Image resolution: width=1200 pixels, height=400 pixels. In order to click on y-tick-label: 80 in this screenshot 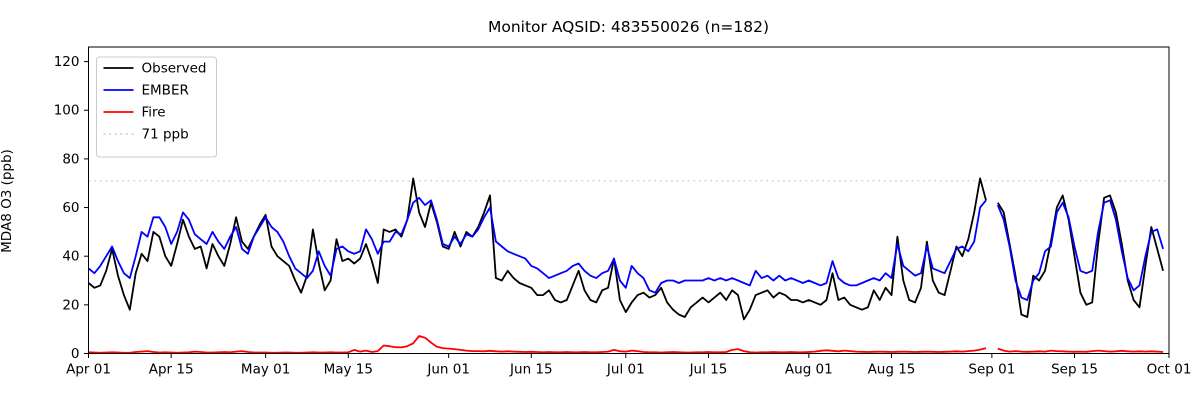, I will do `click(70, 159)`.